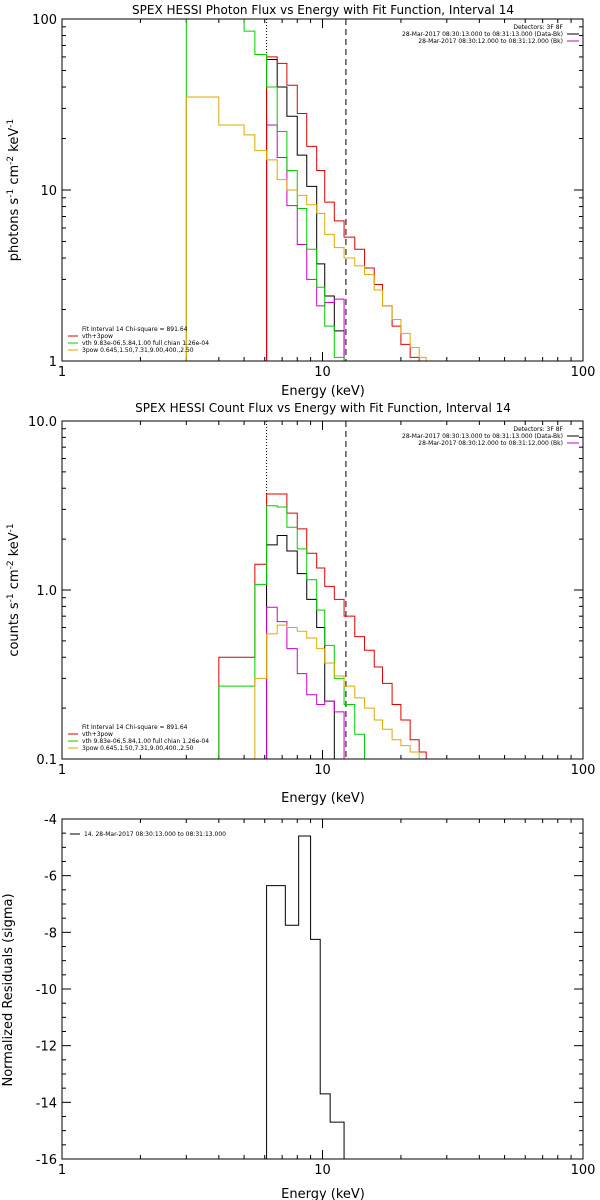 Image resolution: width=600 pixels, height=1200 pixels. Describe the element at coordinates (46, 1160) in the screenshot. I see `y-tick-label: -16` at that location.